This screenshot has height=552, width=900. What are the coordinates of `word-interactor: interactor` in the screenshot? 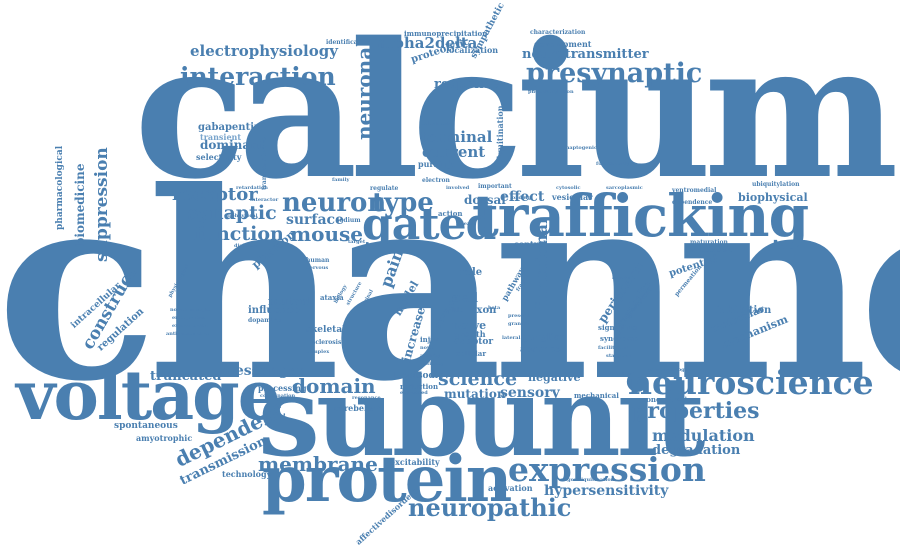 It's located at (264, 200).